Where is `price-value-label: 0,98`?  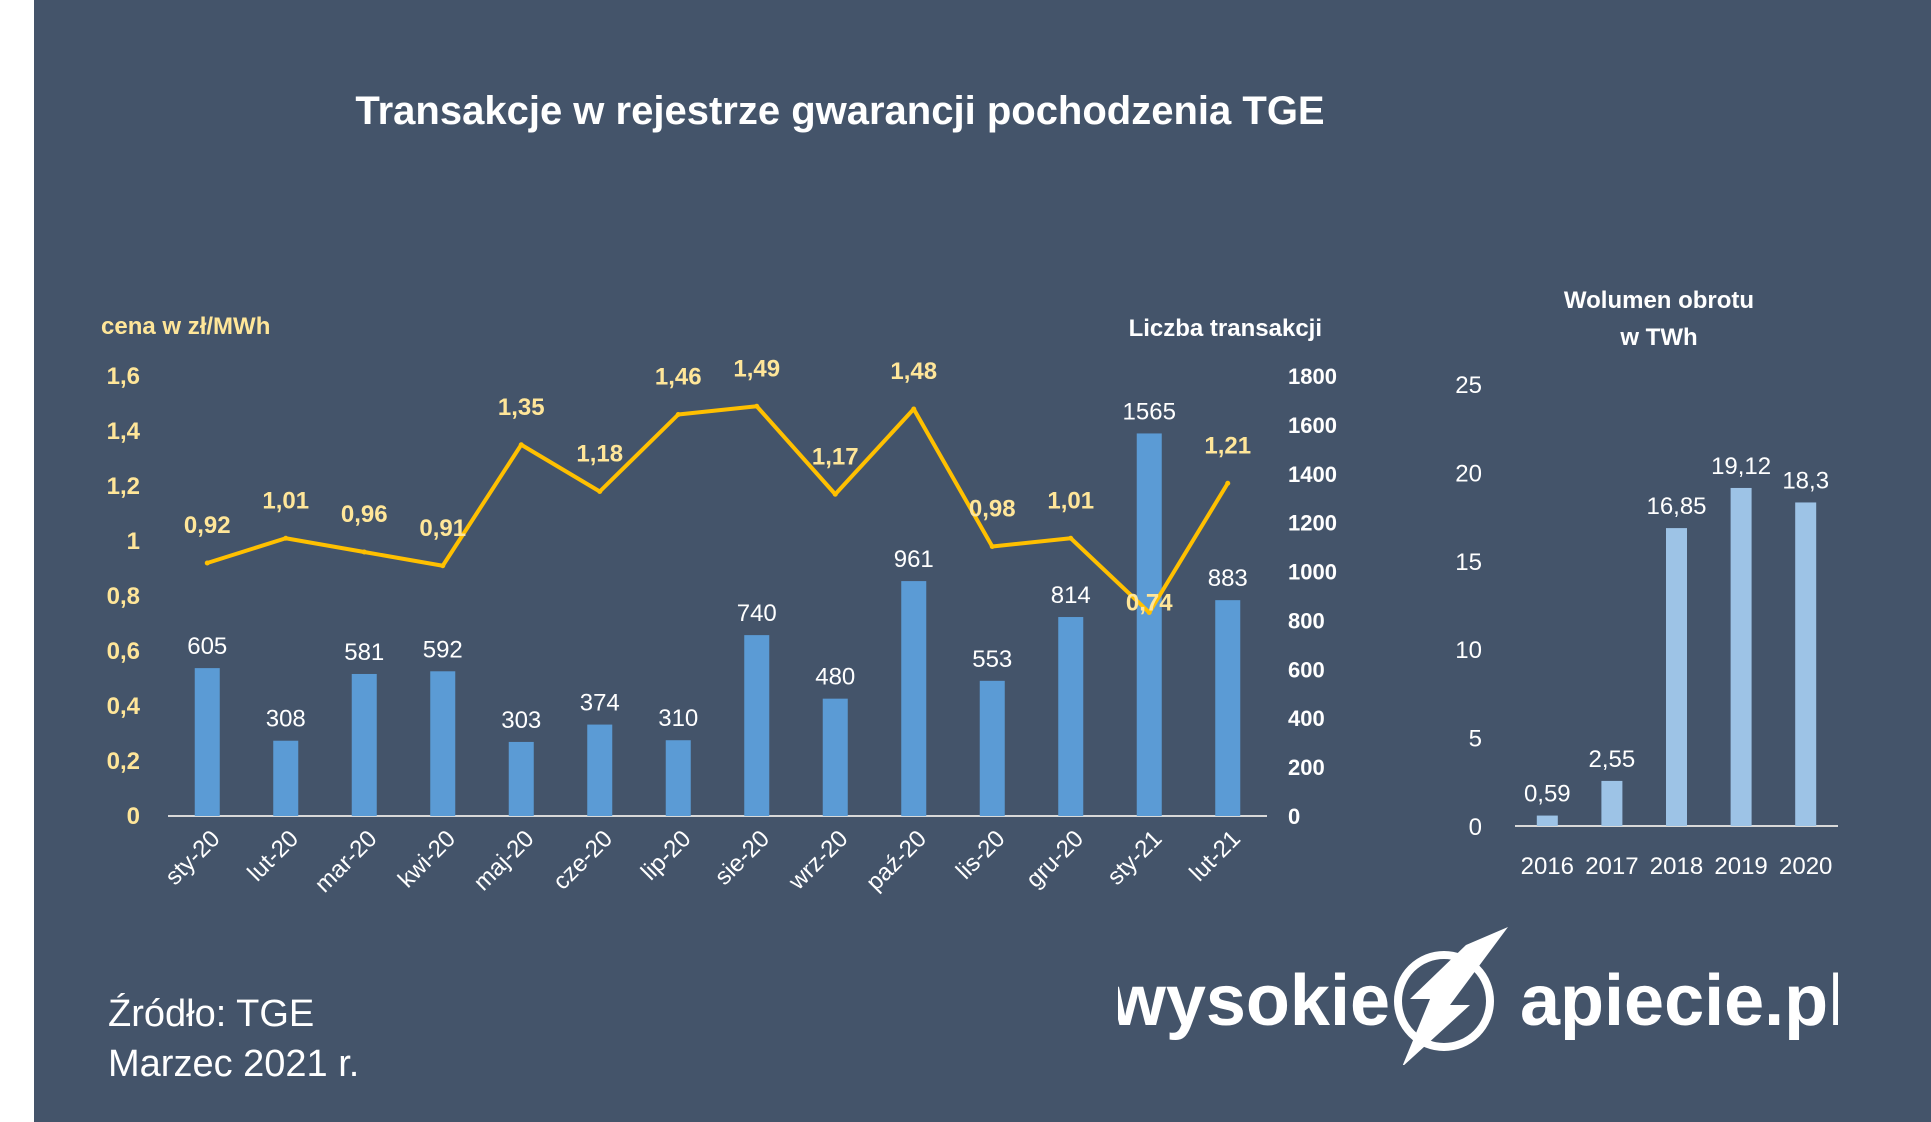
price-value-label: 0,98 is located at coordinates (992, 509).